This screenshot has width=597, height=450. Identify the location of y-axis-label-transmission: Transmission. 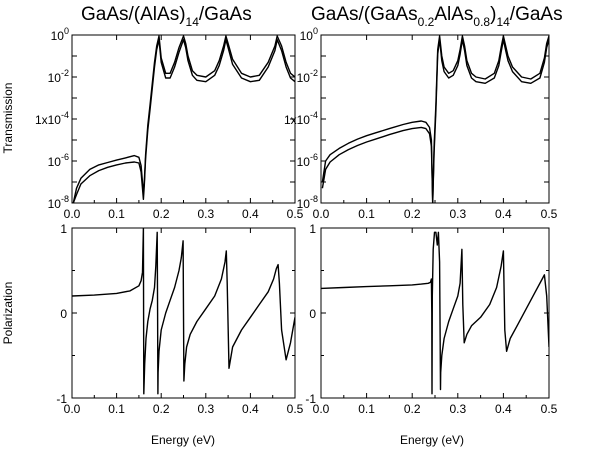
(8, 118).